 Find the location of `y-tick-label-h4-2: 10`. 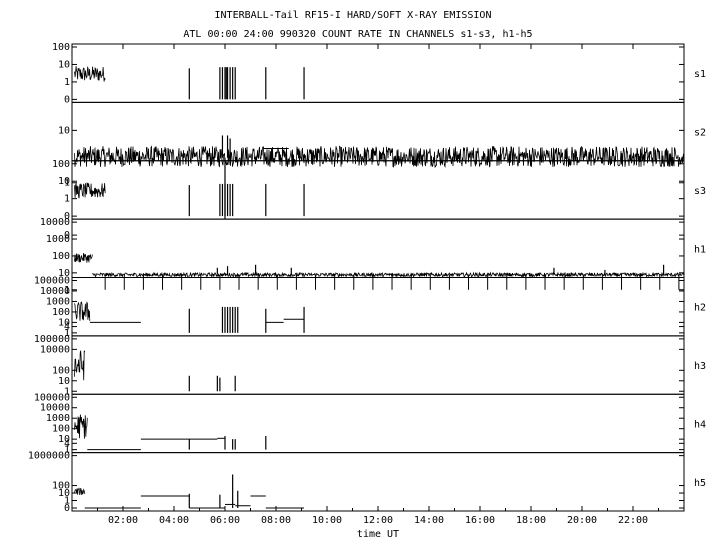

y-tick-label-h4-2: 10 is located at coordinates (64, 439).